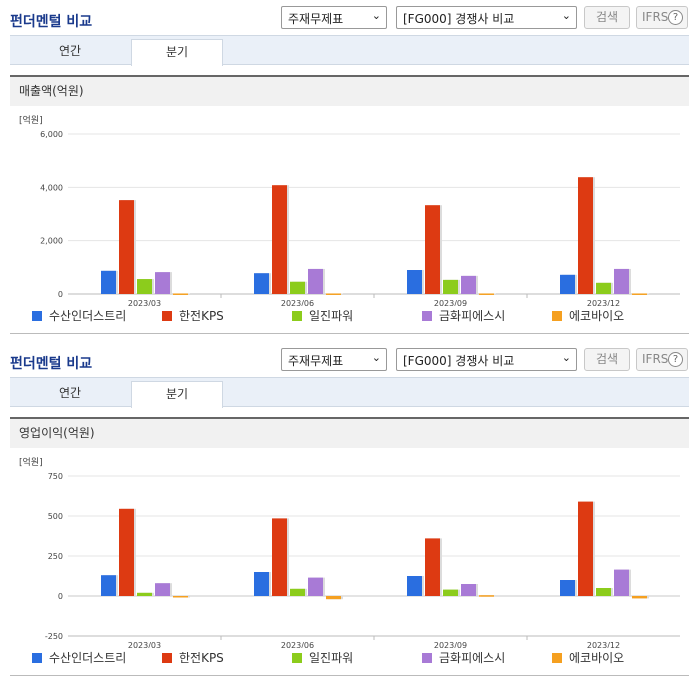 This screenshot has width=696, height=684. What do you see at coordinates (31, 120) in the screenshot?
I see `unit-label: [억원]` at bounding box center [31, 120].